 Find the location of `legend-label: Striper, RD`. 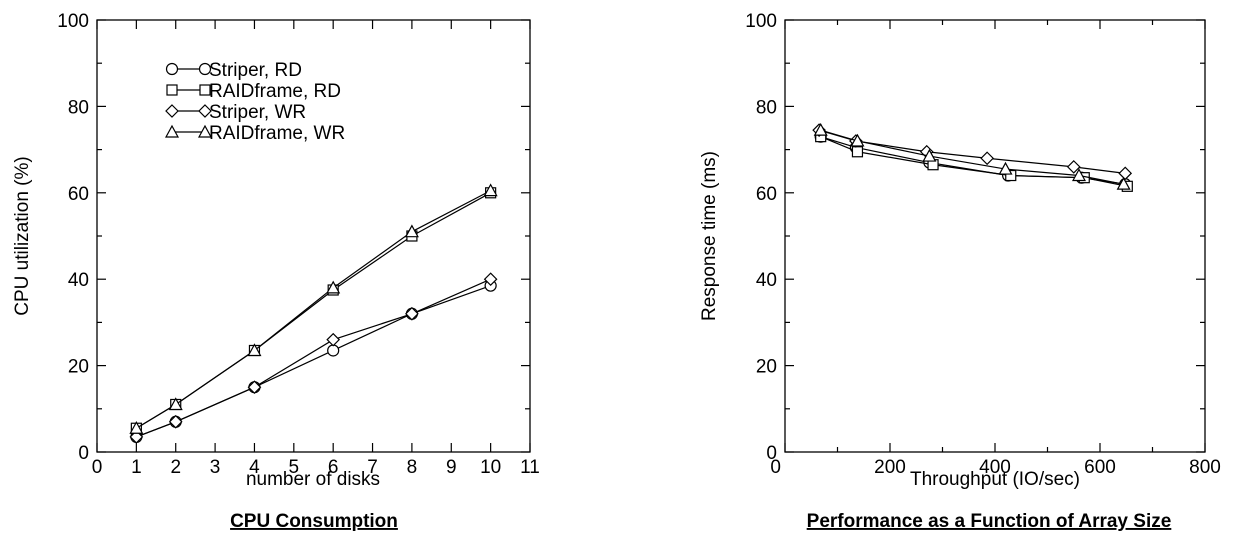

legend-label: Striper, RD is located at coordinates (255, 70).